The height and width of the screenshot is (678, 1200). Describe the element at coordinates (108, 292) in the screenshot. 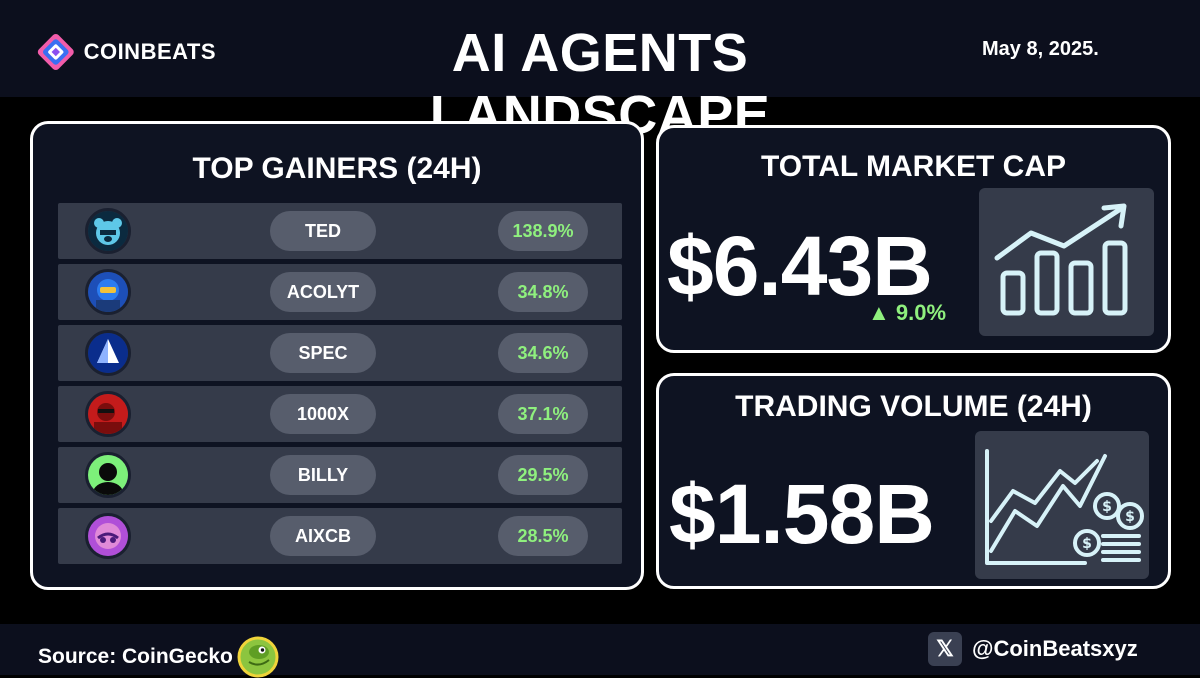

I see `acolyt-icon` at that location.